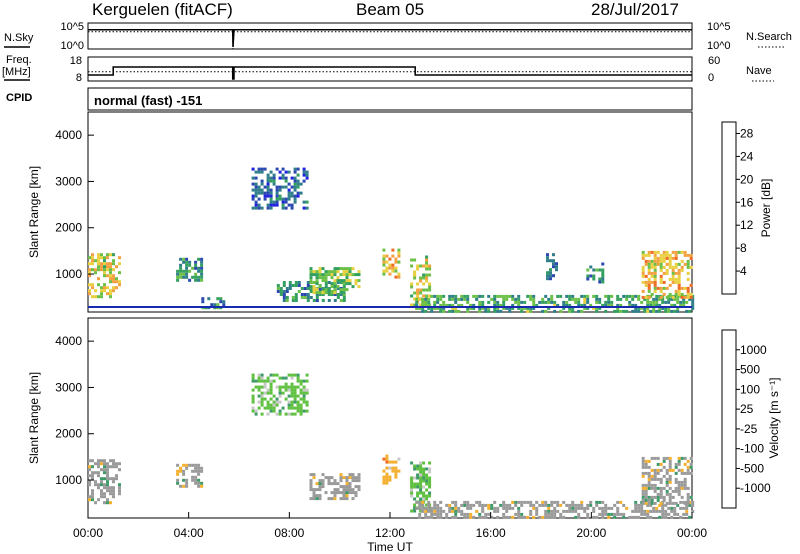  Describe the element at coordinates (747, 133) in the screenshot. I see `power-cbar-label: 28` at that location.